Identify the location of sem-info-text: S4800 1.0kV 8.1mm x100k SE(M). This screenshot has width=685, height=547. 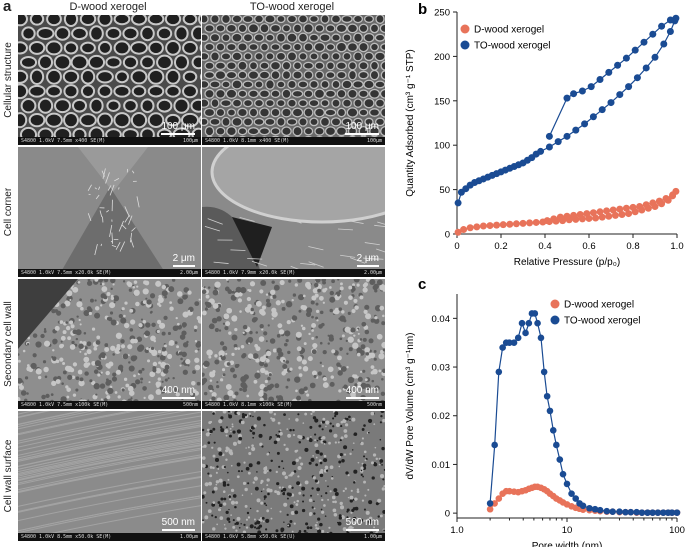
(249, 405).